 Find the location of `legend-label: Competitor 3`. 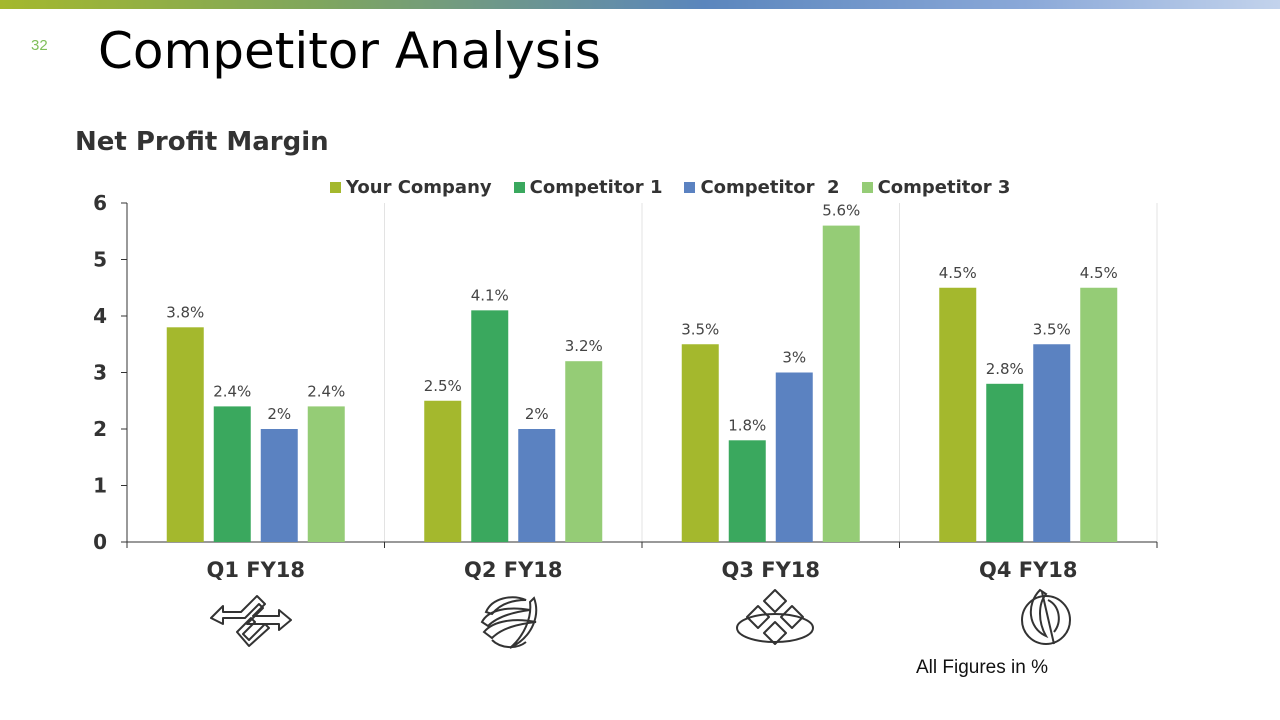

legend-label: Competitor 3 is located at coordinates (944, 187).